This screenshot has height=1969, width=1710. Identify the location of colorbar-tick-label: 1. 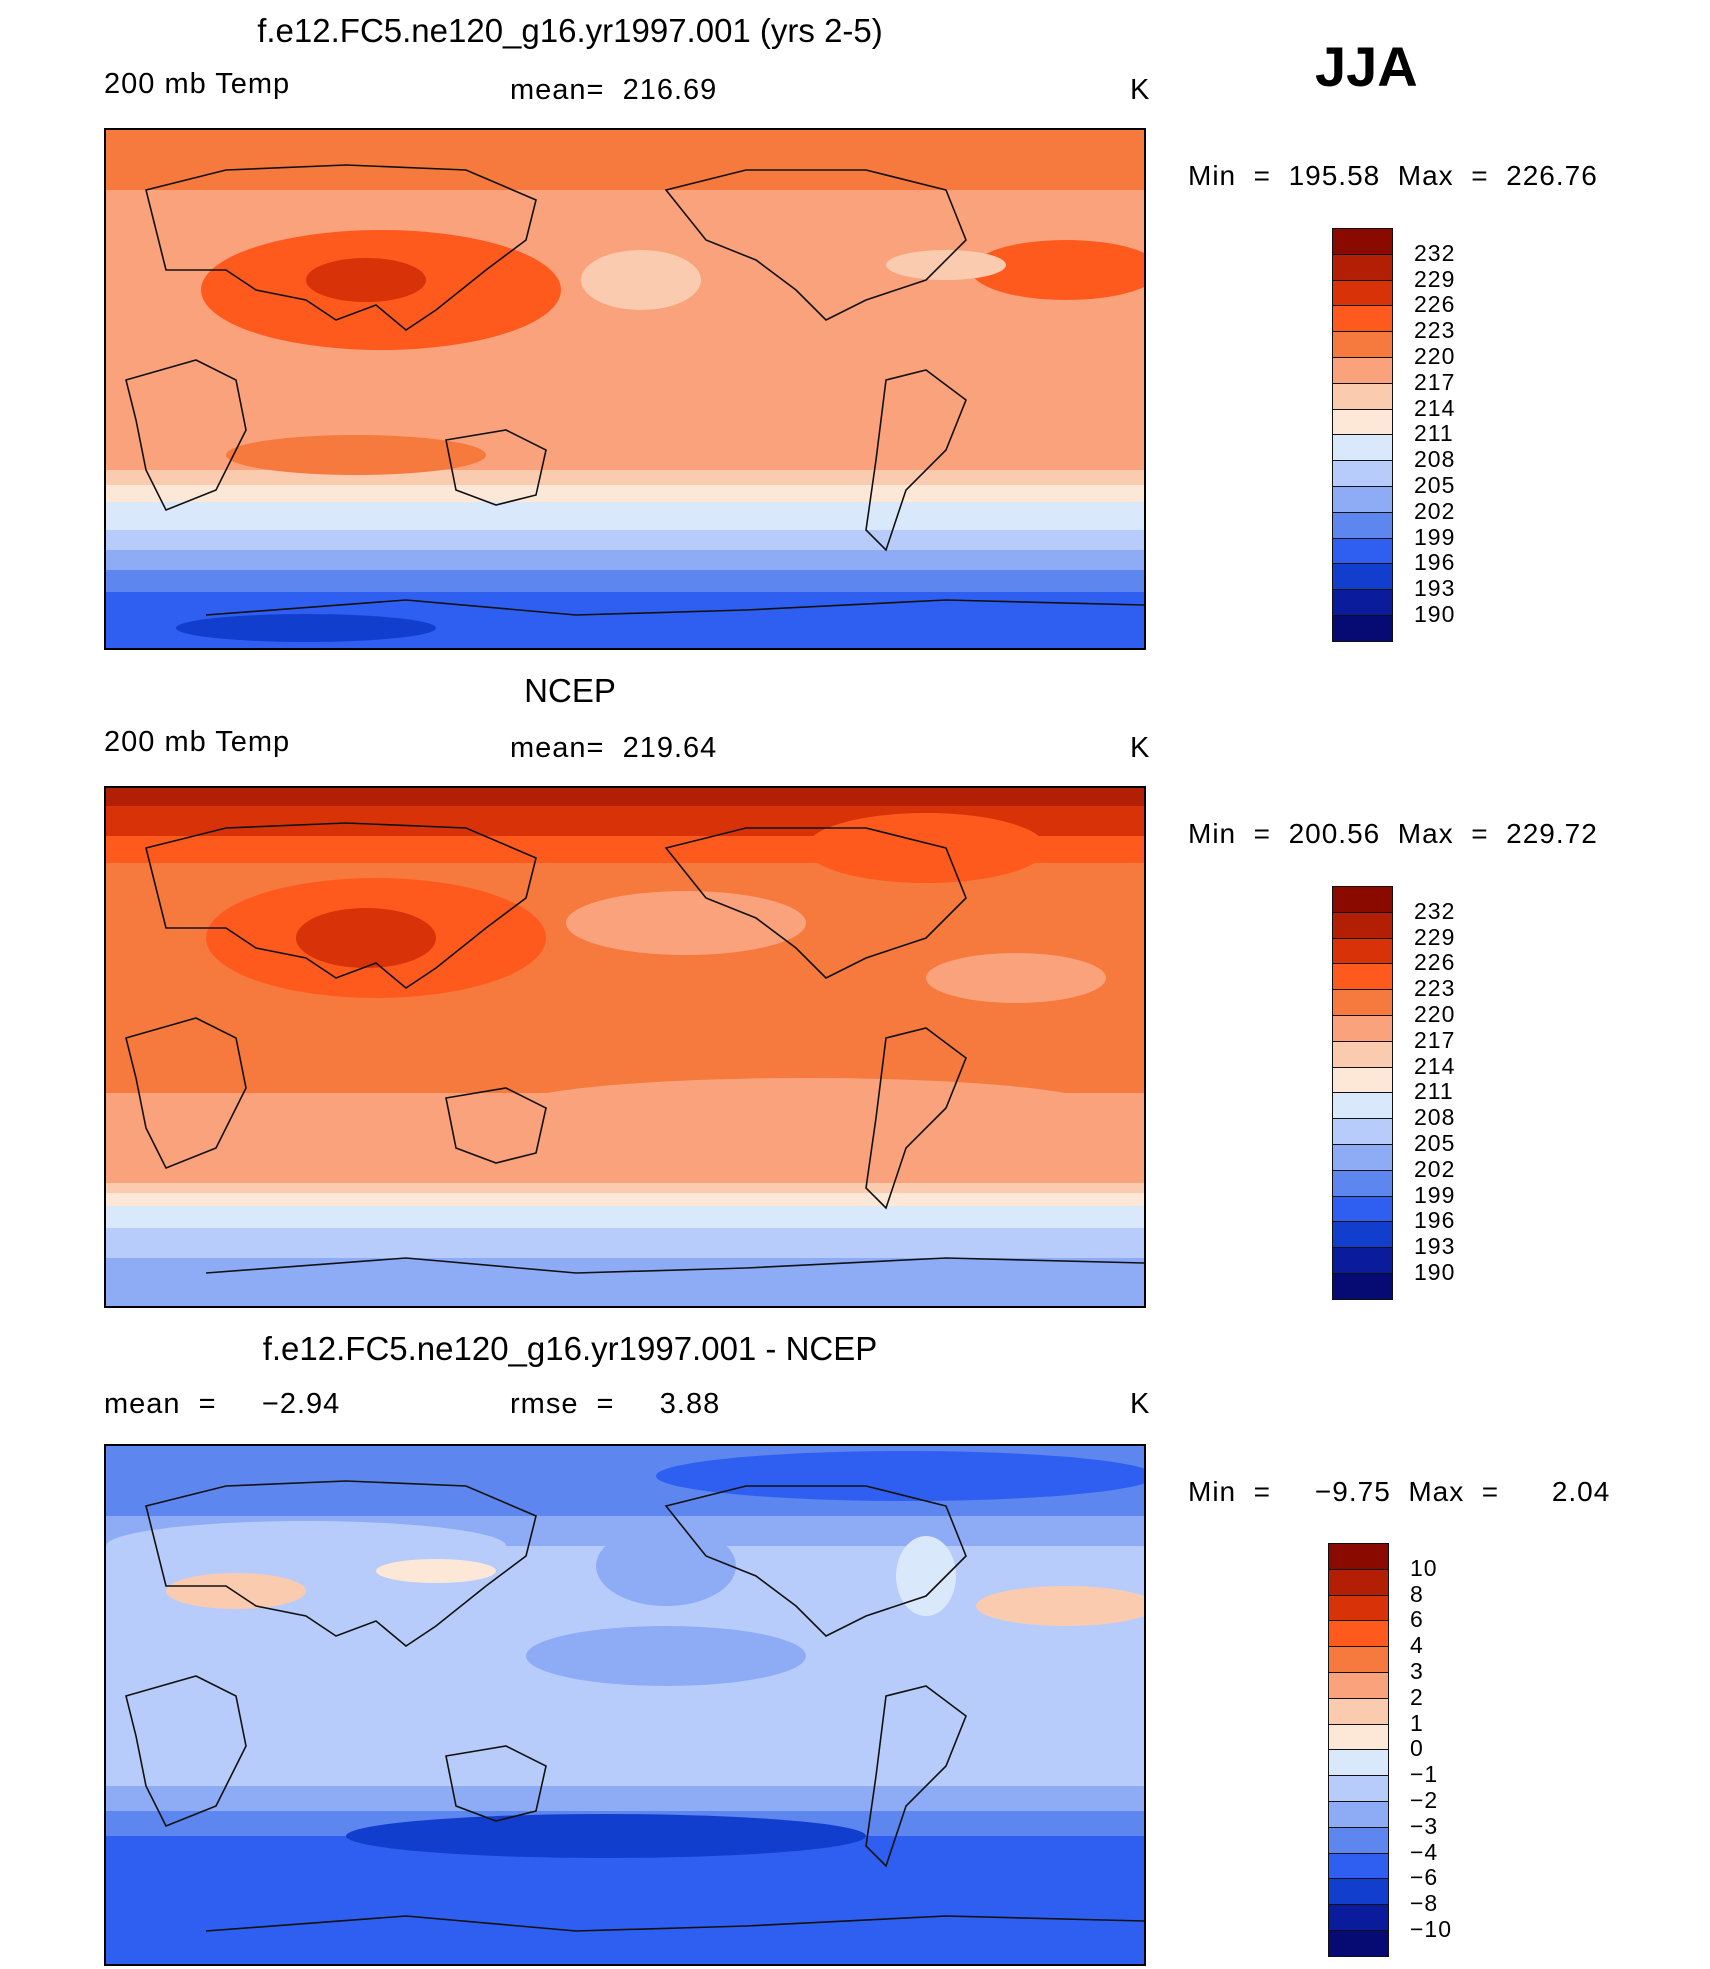
(1417, 1722).